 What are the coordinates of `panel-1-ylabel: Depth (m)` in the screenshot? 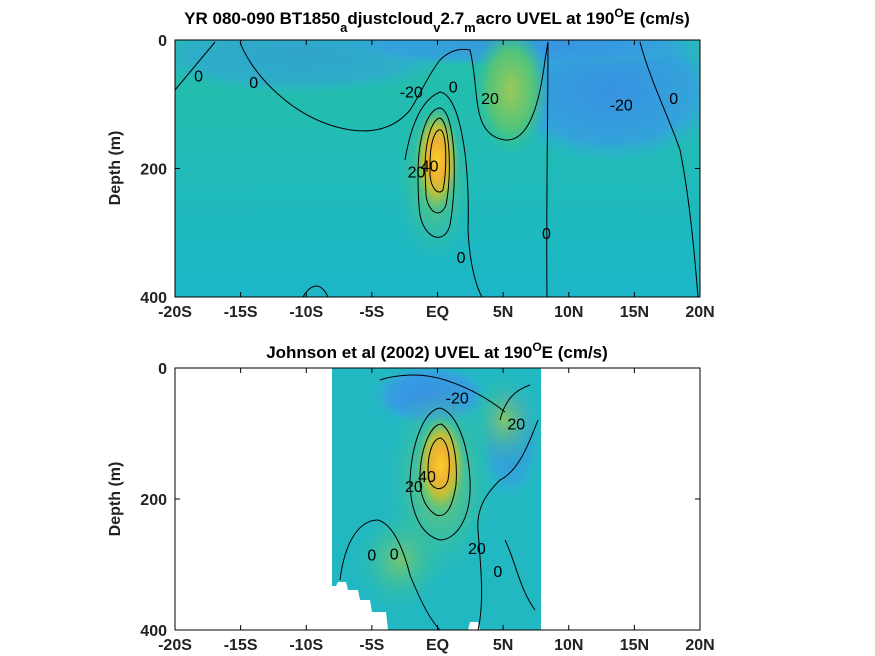 It's located at (115, 168).